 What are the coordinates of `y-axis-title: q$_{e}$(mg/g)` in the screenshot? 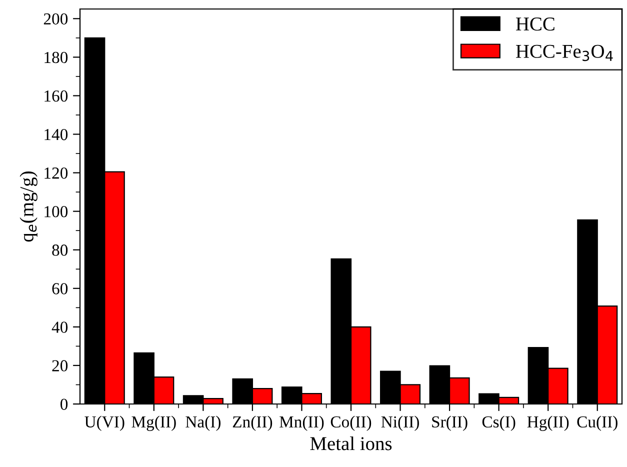 It's located at (29, 206).